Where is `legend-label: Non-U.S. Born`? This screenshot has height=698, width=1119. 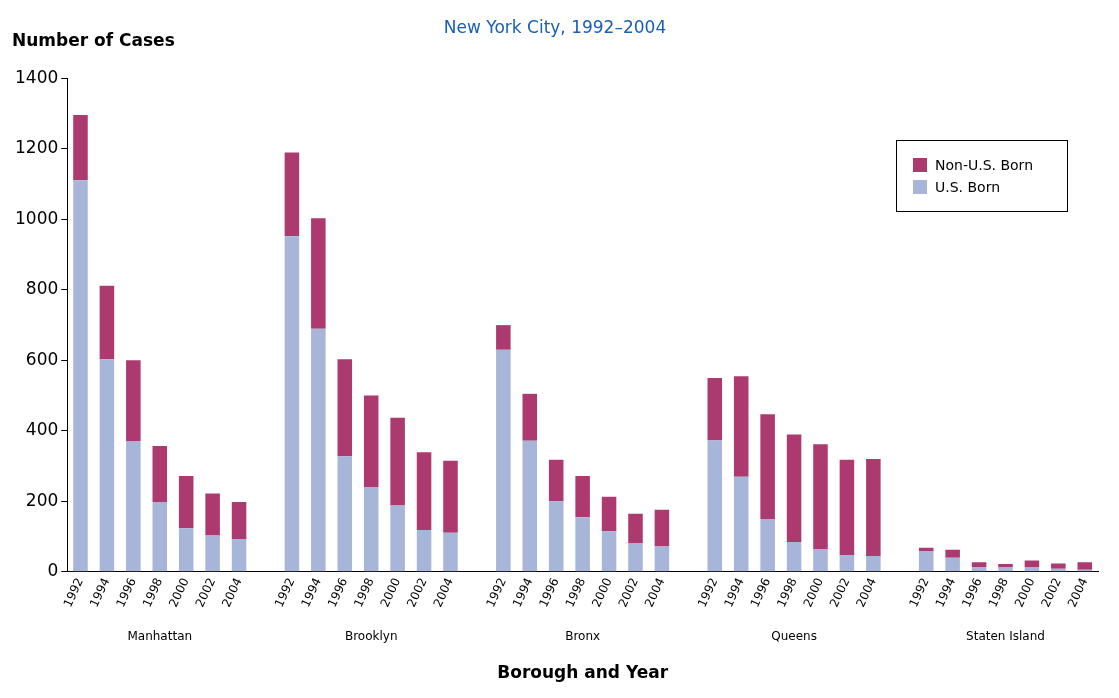 legend-label: Non-U.S. Born is located at coordinates (984, 165).